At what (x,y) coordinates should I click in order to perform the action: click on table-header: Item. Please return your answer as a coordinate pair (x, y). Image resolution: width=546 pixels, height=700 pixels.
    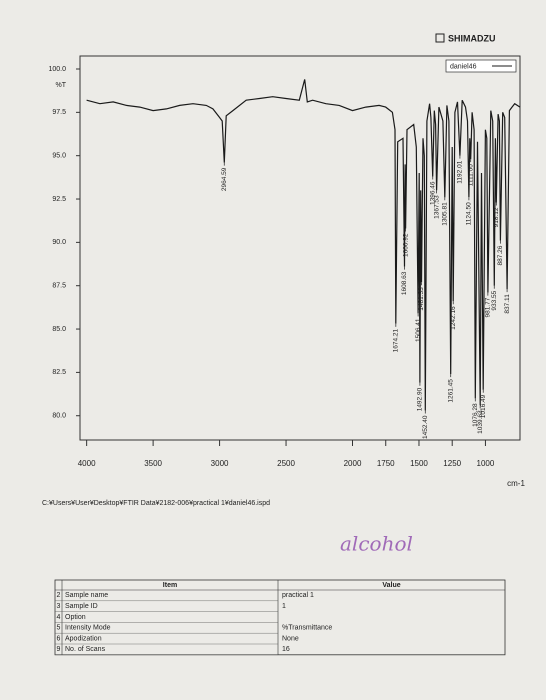
    Looking at the image, I should click on (170, 585).